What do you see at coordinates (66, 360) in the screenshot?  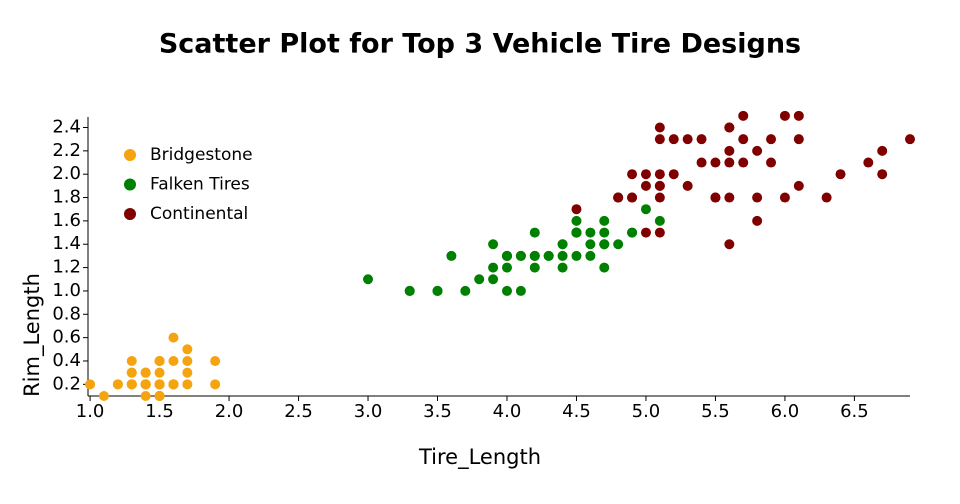 I see `y-tick-label: 0.4` at bounding box center [66, 360].